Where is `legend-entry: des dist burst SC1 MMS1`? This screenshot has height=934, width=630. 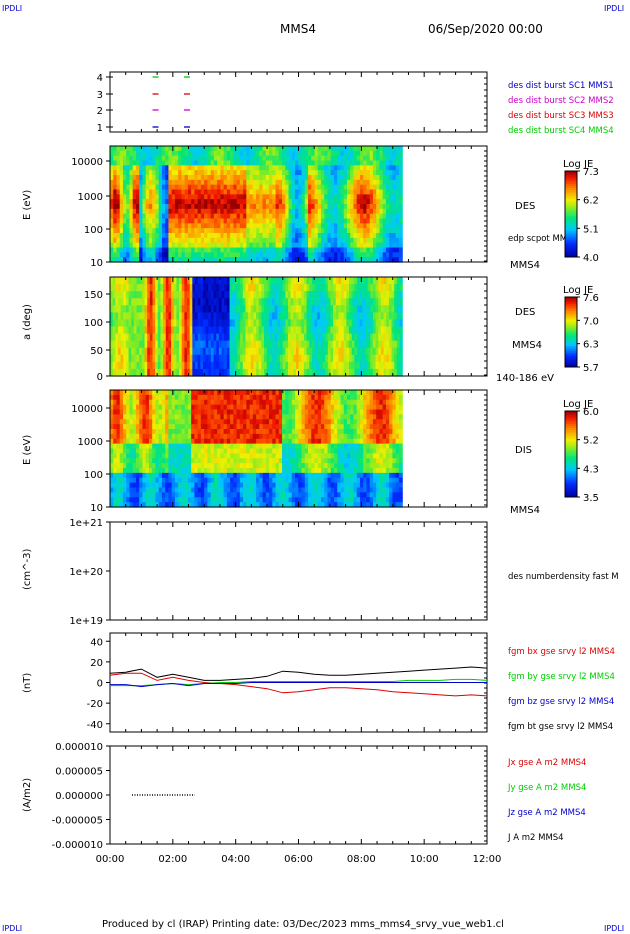
legend-entry: des dist burst SC1 MMS1 is located at coordinates (561, 86).